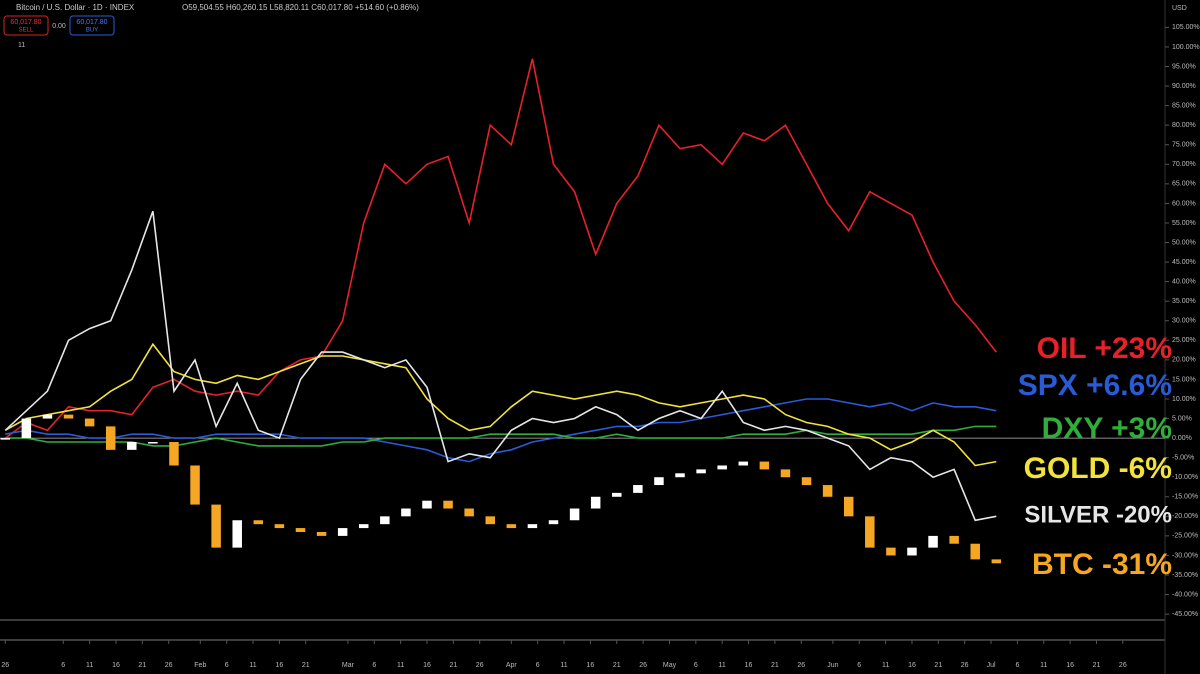 This screenshot has width=1200, height=674. Describe the element at coordinates (832, 665) in the screenshot. I see `x-tick-label: Jun` at that location.